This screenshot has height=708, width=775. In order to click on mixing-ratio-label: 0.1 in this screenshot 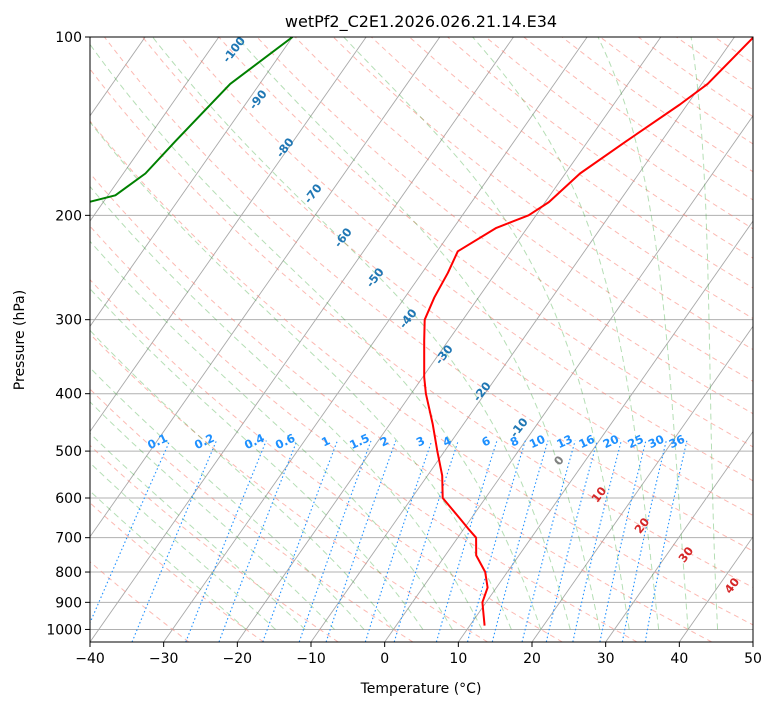, I will do `click(157, 441)`.